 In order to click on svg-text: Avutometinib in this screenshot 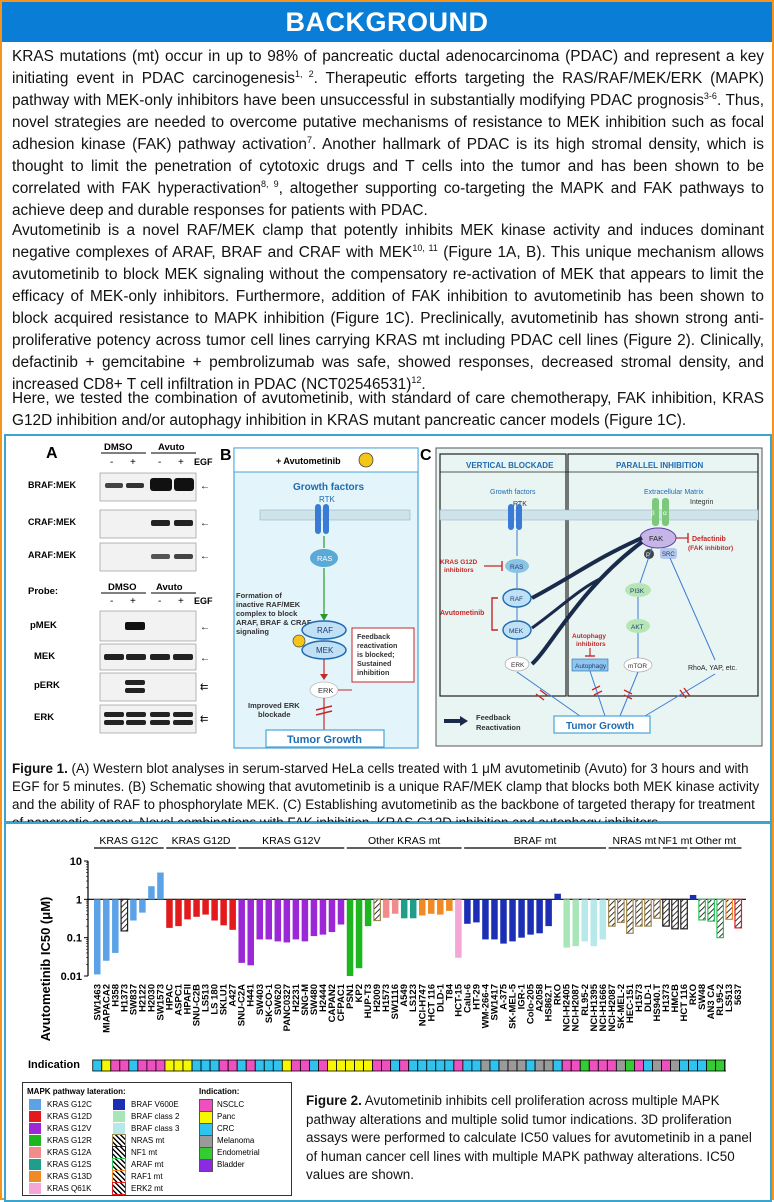, I will do `click(462, 613)`.